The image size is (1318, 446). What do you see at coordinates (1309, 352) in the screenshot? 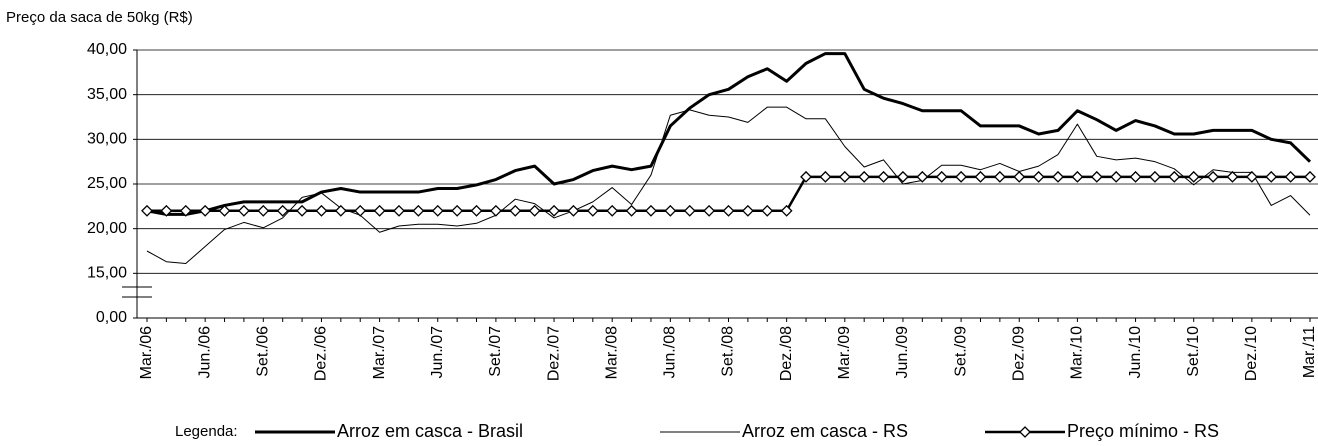
I see `x-tick-label: Mar./11` at bounding box center [1309, 352].